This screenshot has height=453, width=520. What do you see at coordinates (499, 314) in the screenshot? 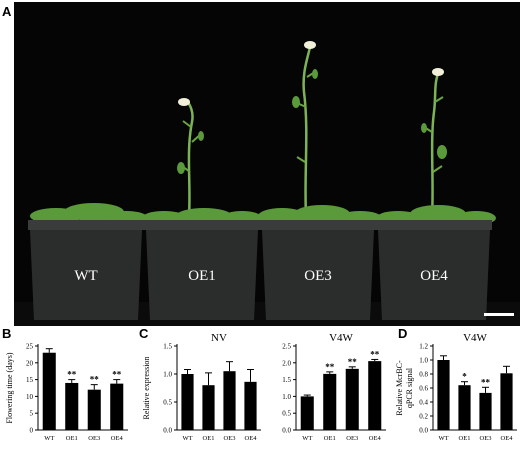
I see `scale-bar` at bounding box center [499, 314].